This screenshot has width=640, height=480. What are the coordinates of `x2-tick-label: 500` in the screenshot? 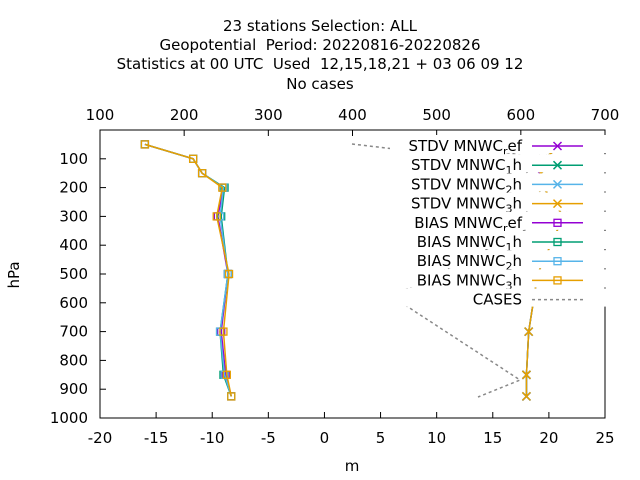 It's located at (436, 115).